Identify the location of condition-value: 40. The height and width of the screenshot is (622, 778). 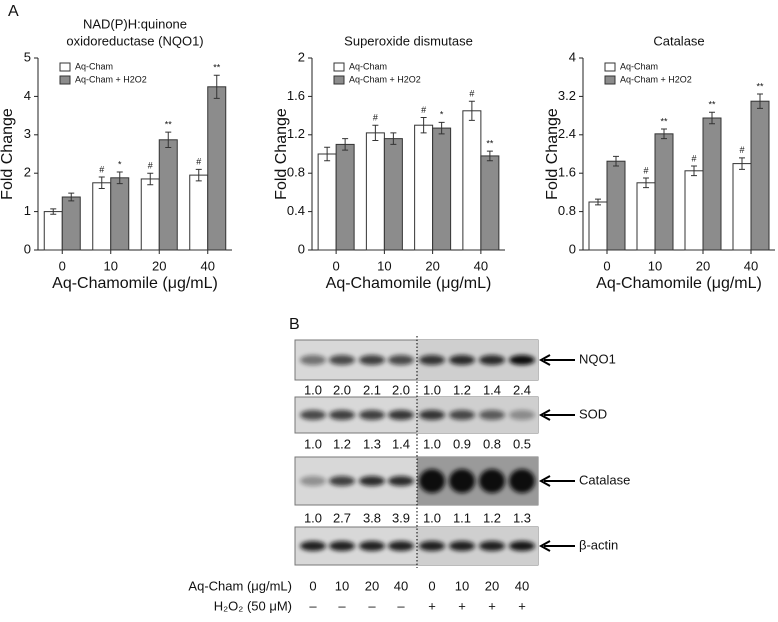
(522, 585).